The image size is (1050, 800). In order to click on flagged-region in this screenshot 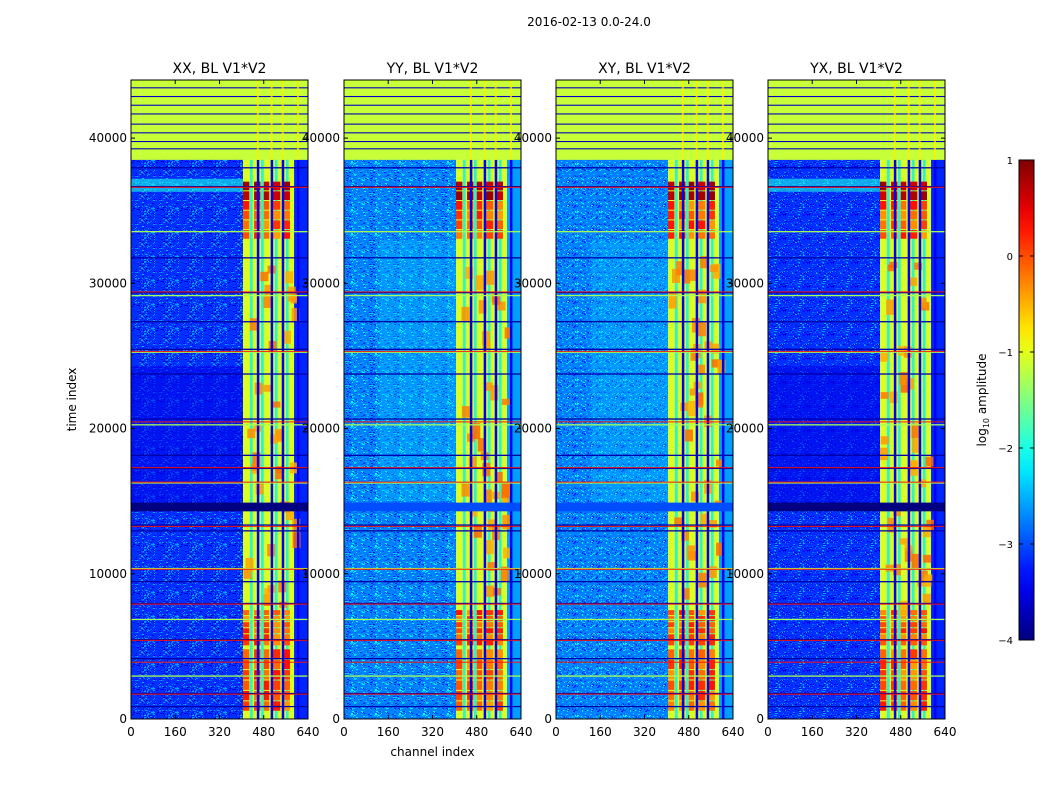, I will do `click(432, 120)`.